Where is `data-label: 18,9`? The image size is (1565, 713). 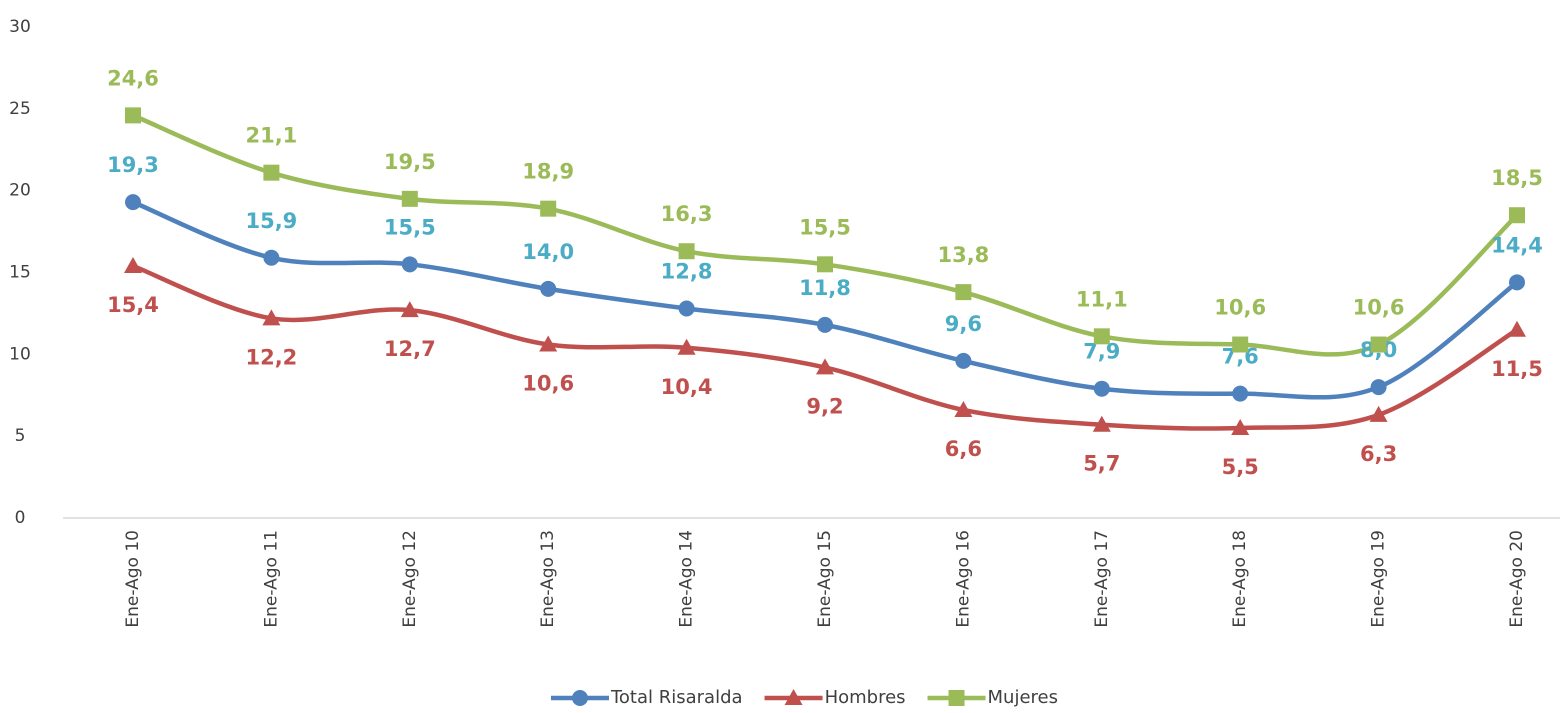 data-label: 18,9 is located at coordinates (548, 172).